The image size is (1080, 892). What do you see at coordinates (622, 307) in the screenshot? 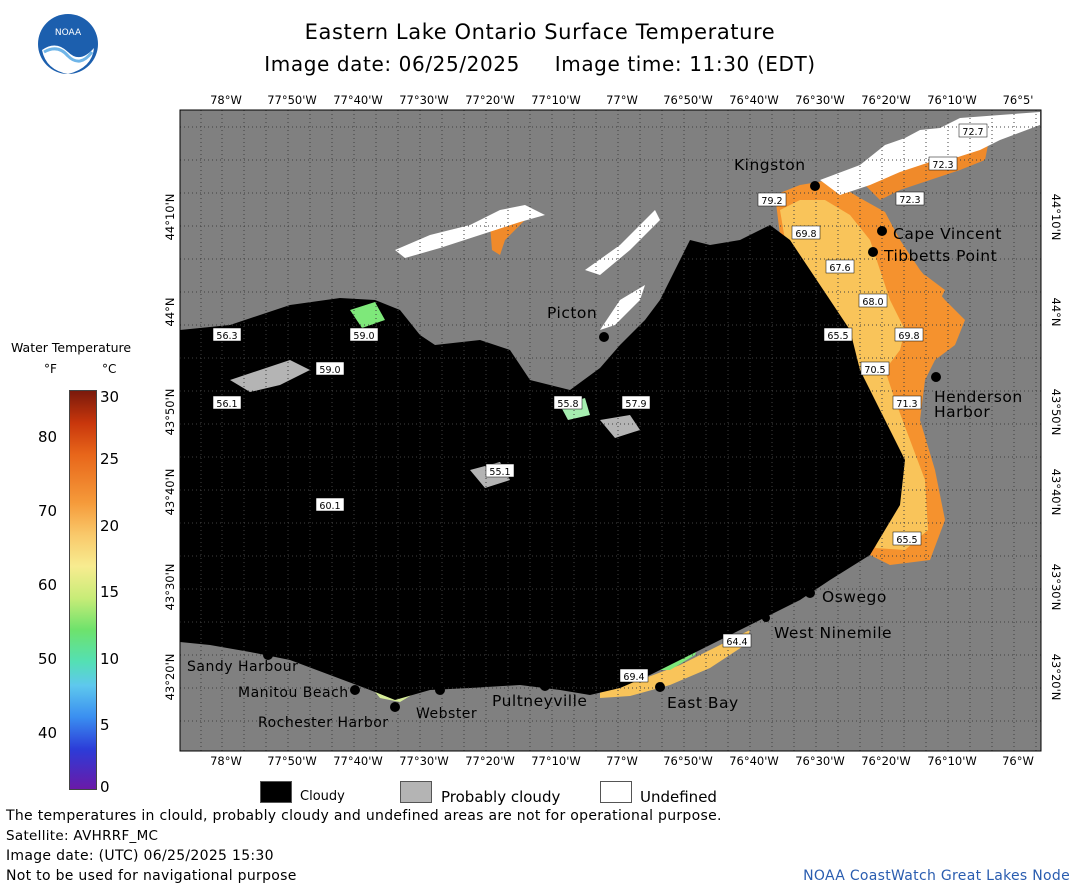
I see `undefined-bay` at bounding box center [622, 307].